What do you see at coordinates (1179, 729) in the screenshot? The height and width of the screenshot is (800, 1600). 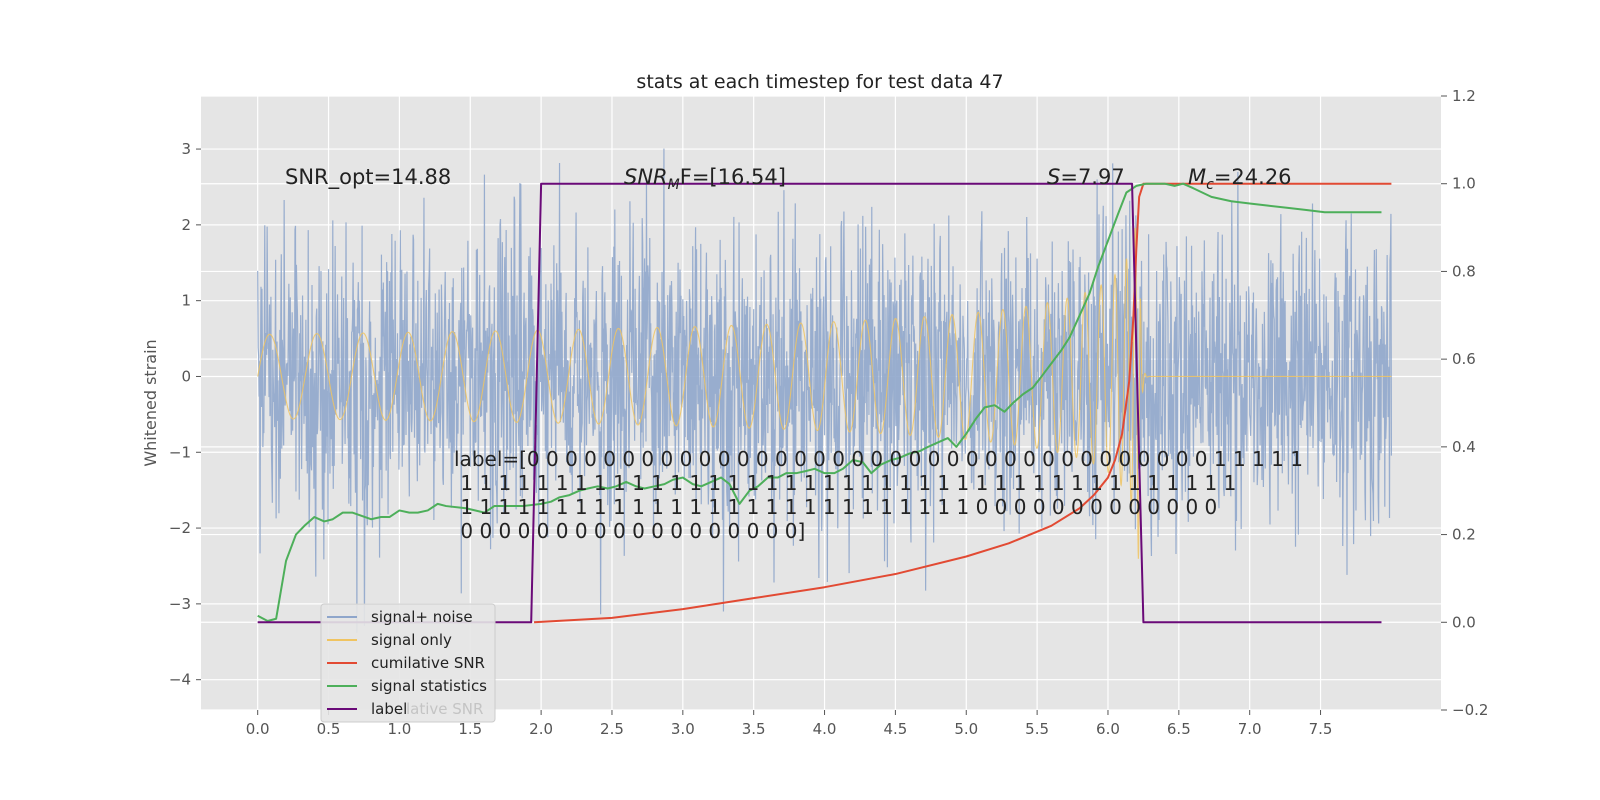 I see `x-tick-label-13: 6.5` at bounding box center [1179, 729].